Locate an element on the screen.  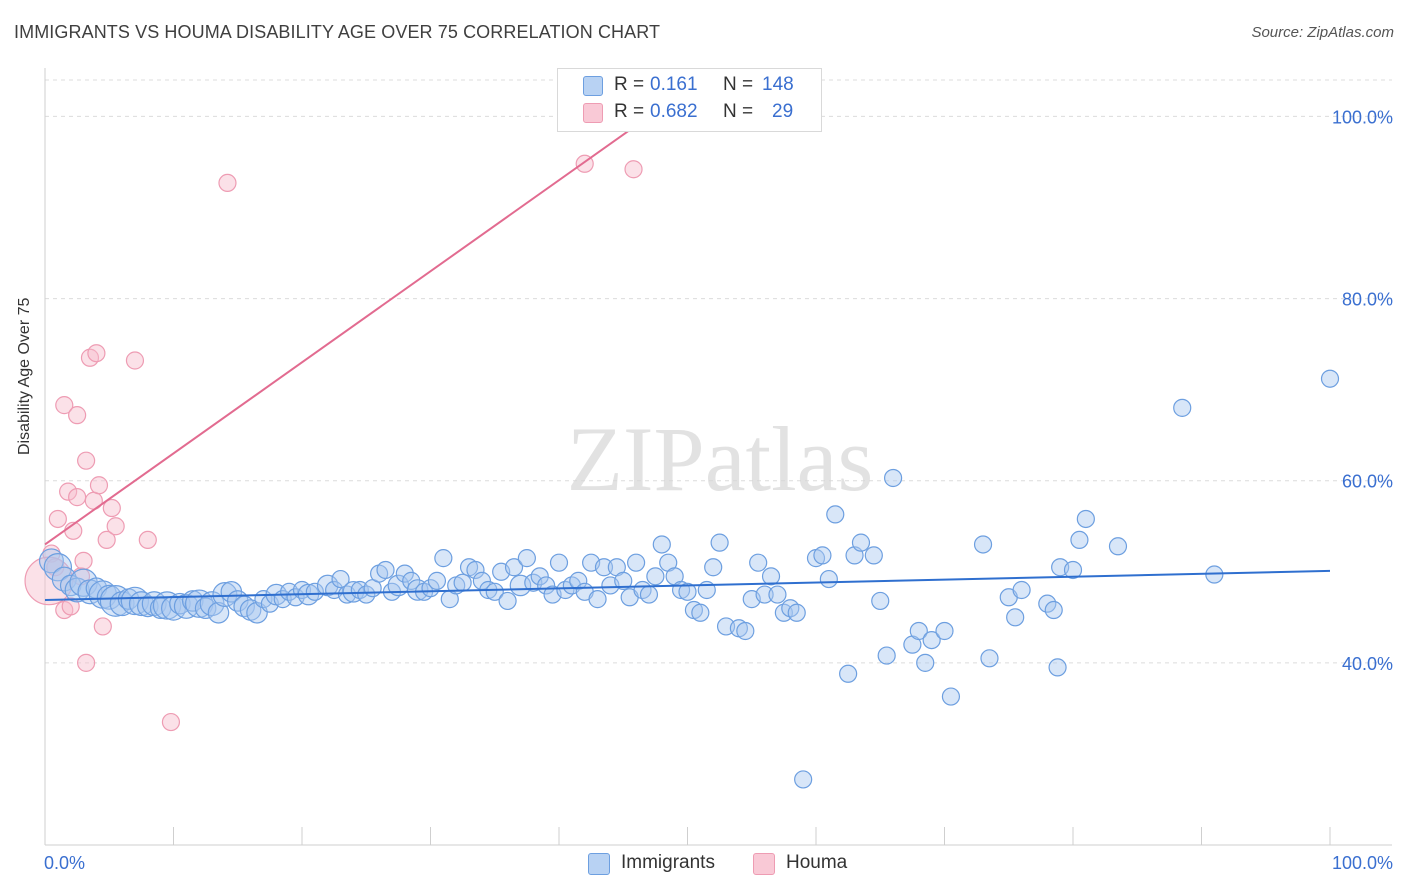
x-tick-label: 0.0% is located at coordinates (64, 863).